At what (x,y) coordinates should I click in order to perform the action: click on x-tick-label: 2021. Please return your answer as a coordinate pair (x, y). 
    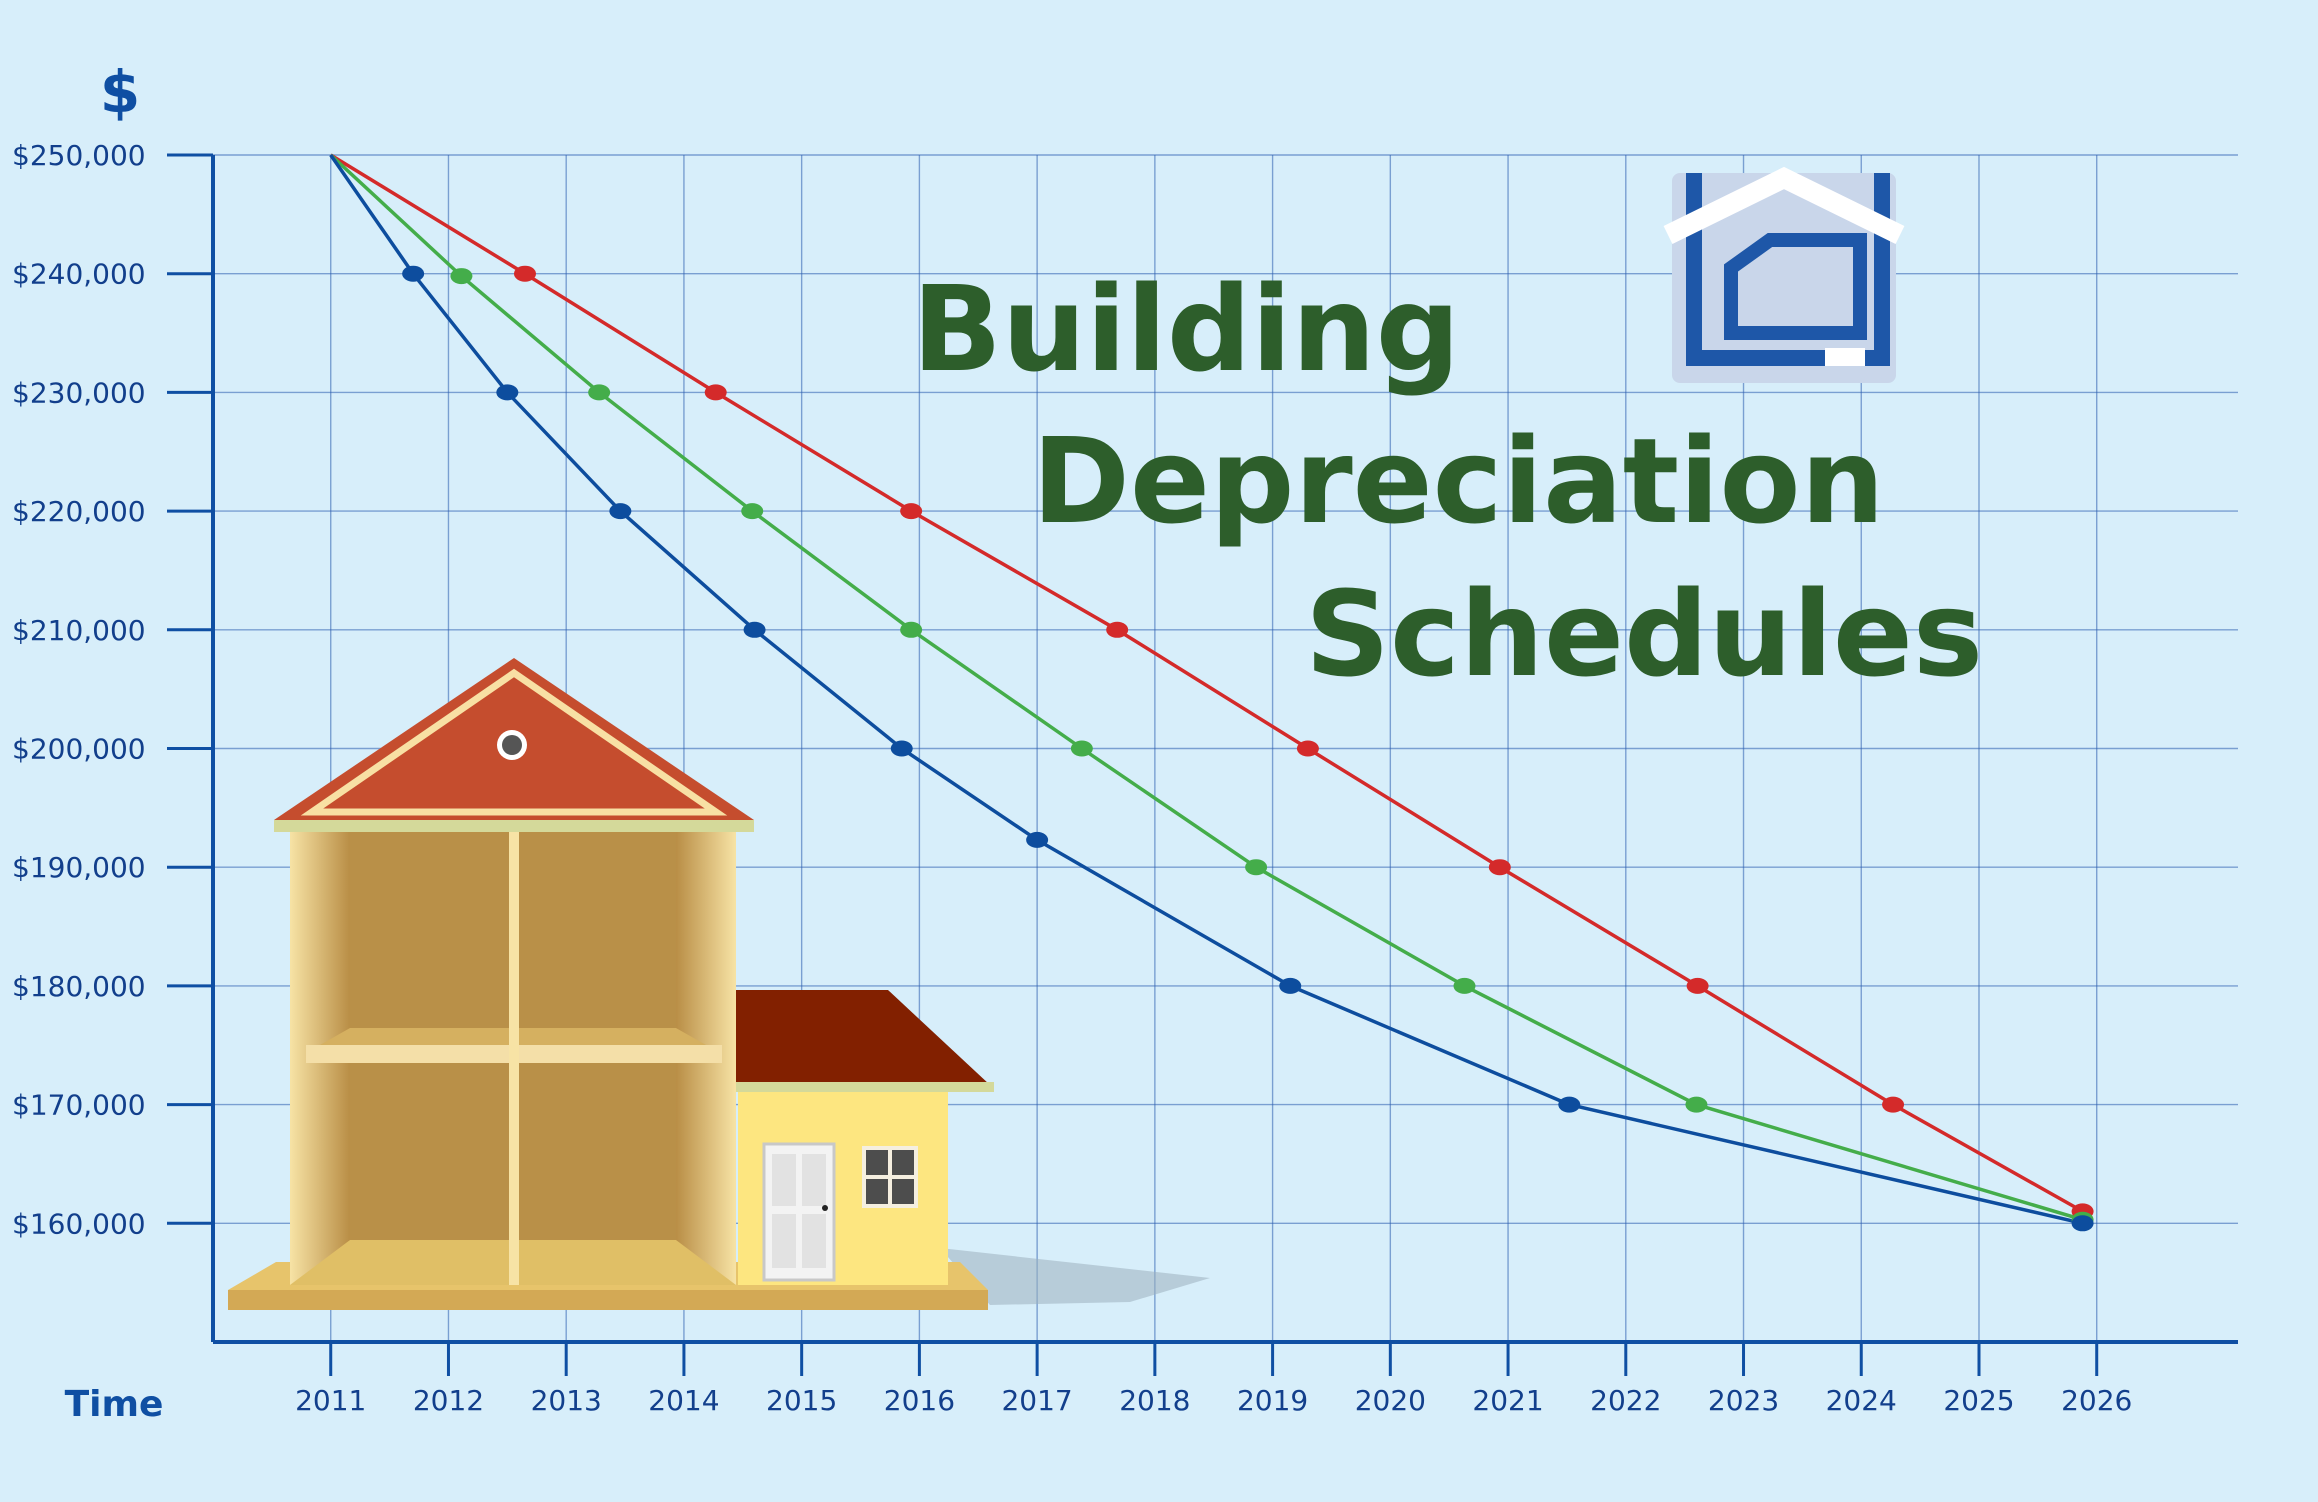
    Looking at the image, I should click on (1507, 1400).